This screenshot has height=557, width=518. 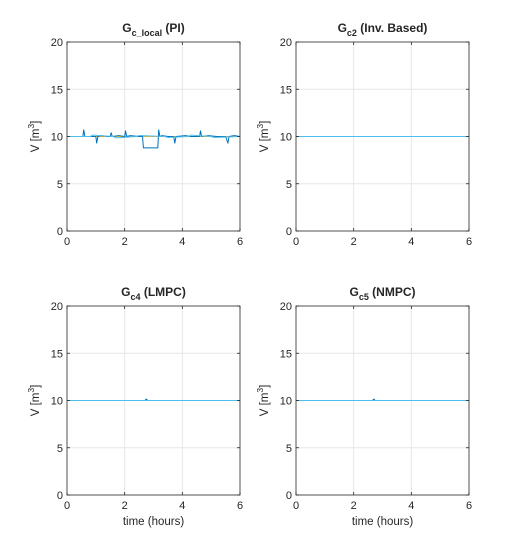 I want to click on title-suffix: (NMPC), so click(x=392, y=292).